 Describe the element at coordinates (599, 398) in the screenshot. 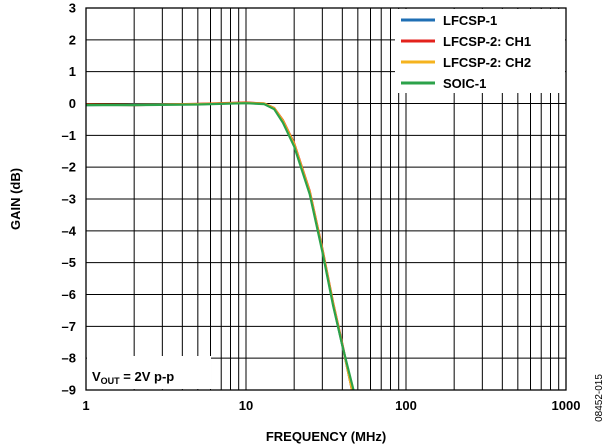

I see `figure-id: 08452-015` at that location.